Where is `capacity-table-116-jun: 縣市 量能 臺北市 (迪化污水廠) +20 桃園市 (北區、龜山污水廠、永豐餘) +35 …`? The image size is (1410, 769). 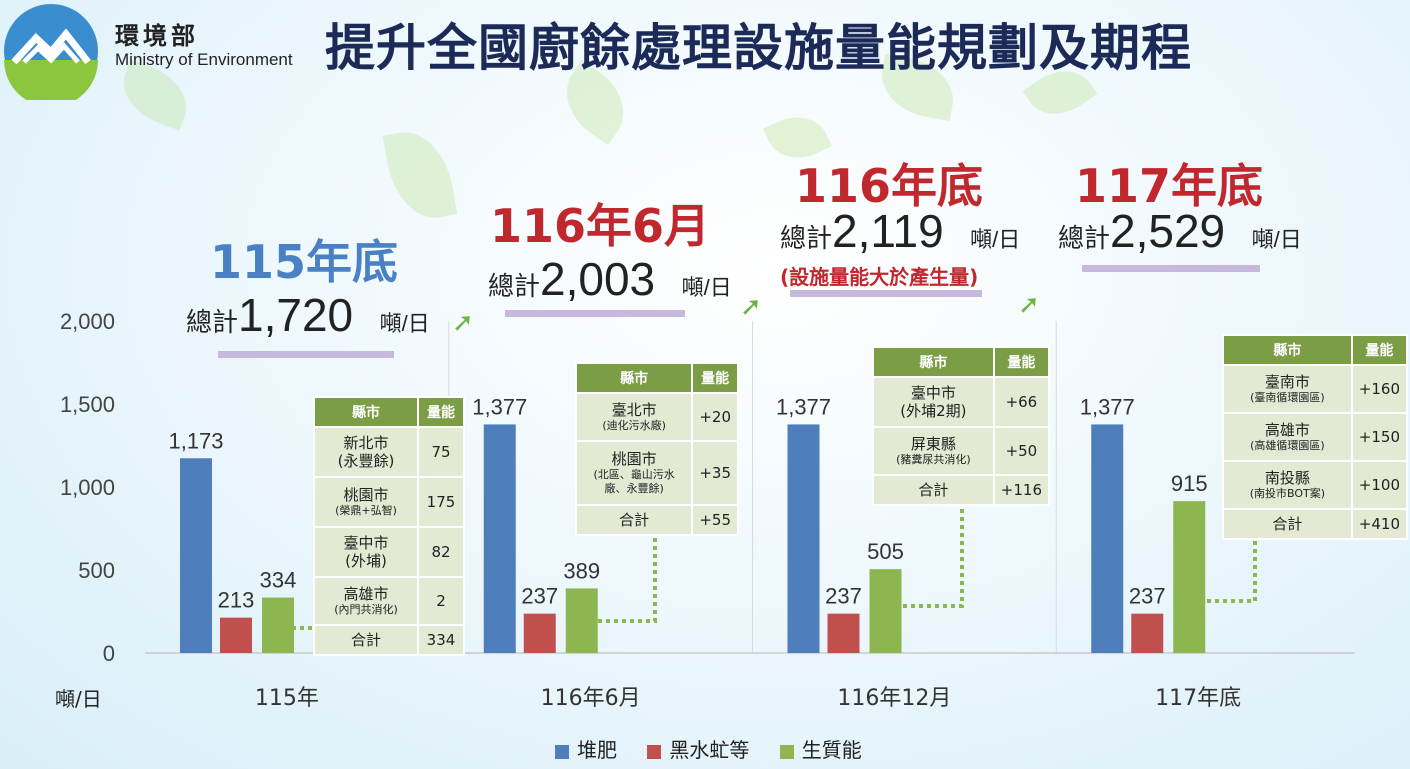 capacity-table-116-jun: 縣市 量能 臺北市 (迪化污水廠) +20 桃園市 (北區、龜山污水廠、永豐餘) +35 … is located at coordinates (656, 449).